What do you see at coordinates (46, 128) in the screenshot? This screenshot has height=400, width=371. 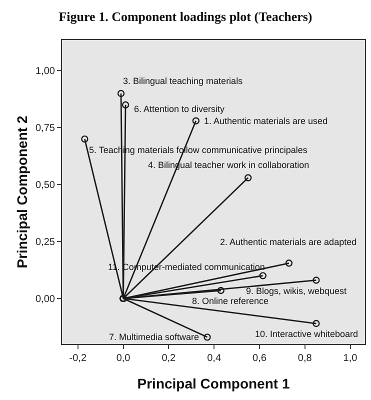 I see `y-tick-label: 0,75` at bounding box center [46, 128].